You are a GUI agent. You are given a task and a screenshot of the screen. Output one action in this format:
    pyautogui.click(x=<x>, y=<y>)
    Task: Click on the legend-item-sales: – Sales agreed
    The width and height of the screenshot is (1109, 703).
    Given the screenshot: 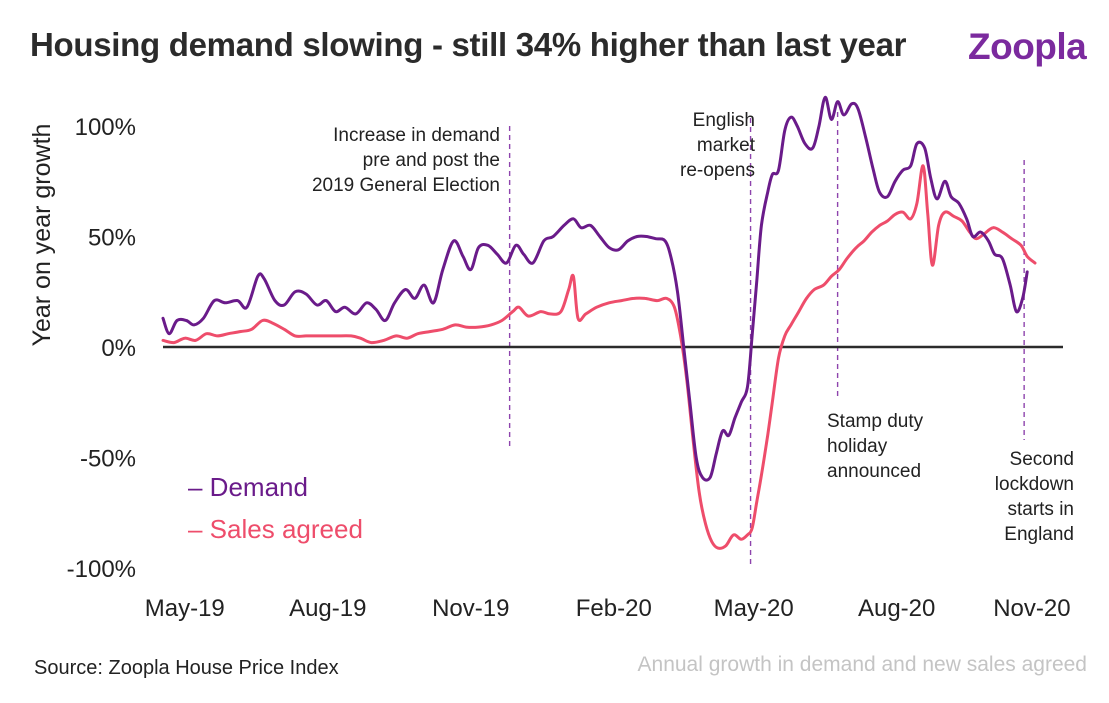 What is the action you would take?
    pyautogui.click(x=275, y=535)
    